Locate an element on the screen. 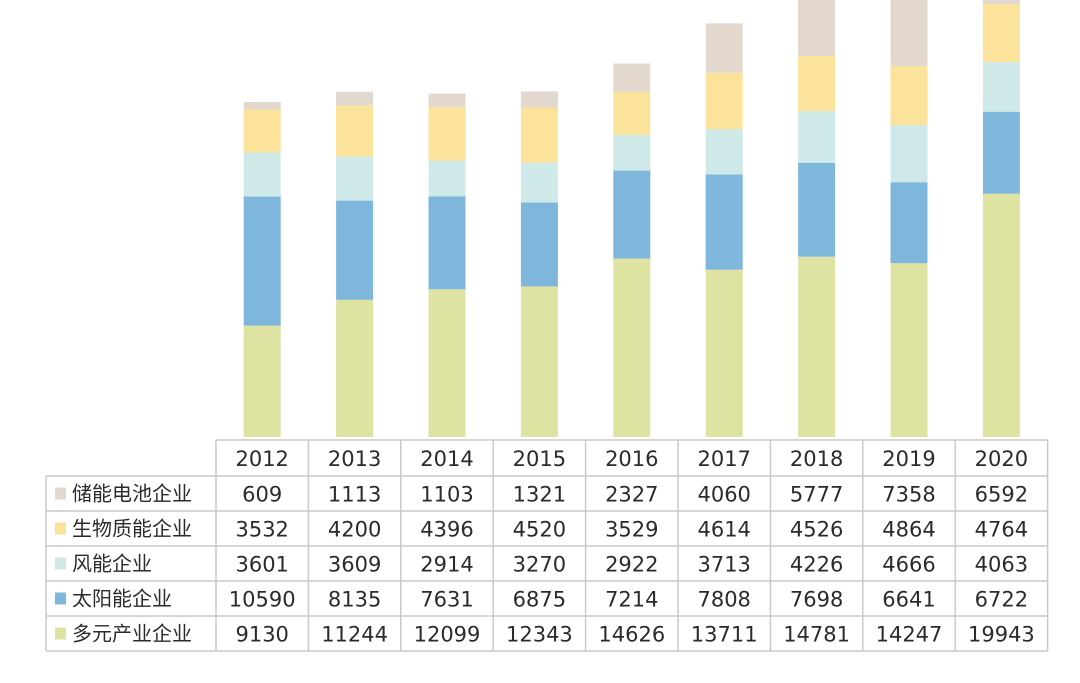  series-label-4: 储能电池企业 is located at coordinates (132, 494).